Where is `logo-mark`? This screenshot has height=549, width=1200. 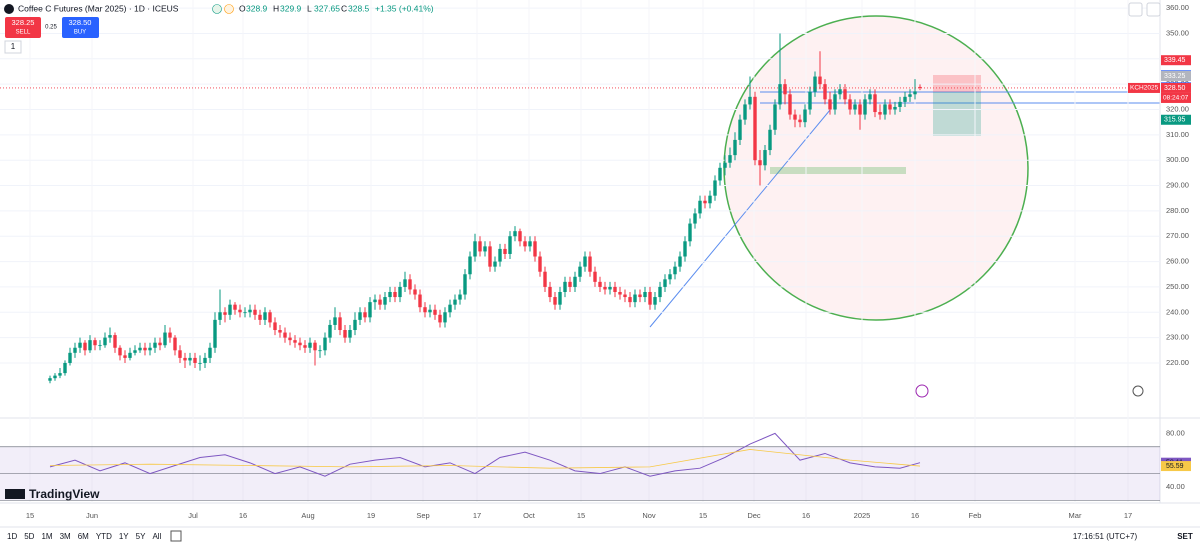 logo-mark is located at coordinates (15, 494).